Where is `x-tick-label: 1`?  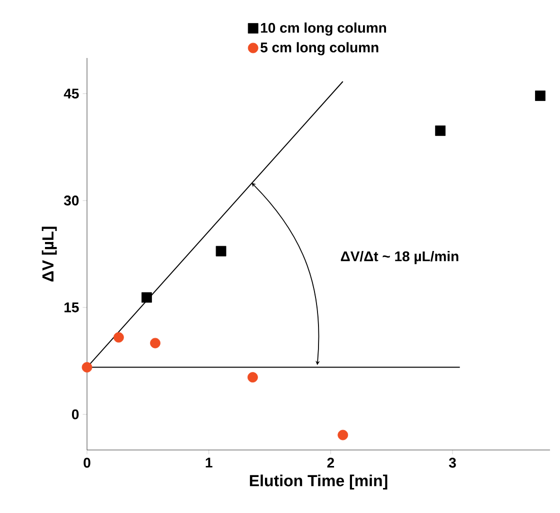
x-tick-label: 1 is located at coordinates (209, 463).